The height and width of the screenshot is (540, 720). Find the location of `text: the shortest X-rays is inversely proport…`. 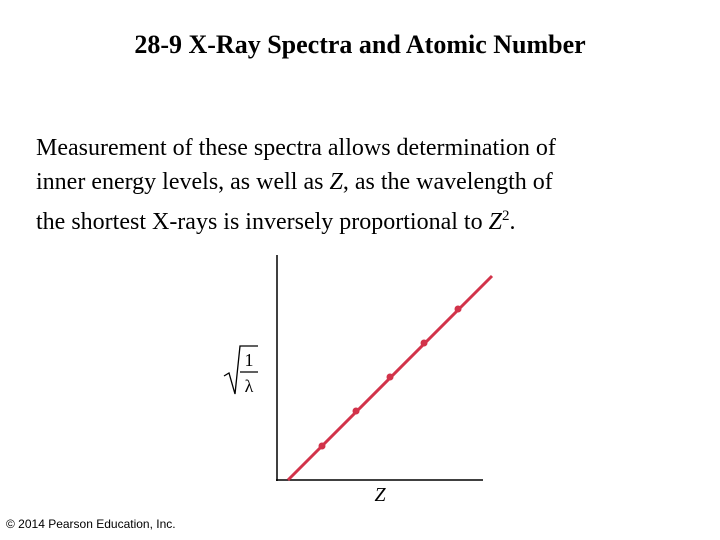

text: the shortest X-rays is inversely proport… is located at coordinates (262, 222).